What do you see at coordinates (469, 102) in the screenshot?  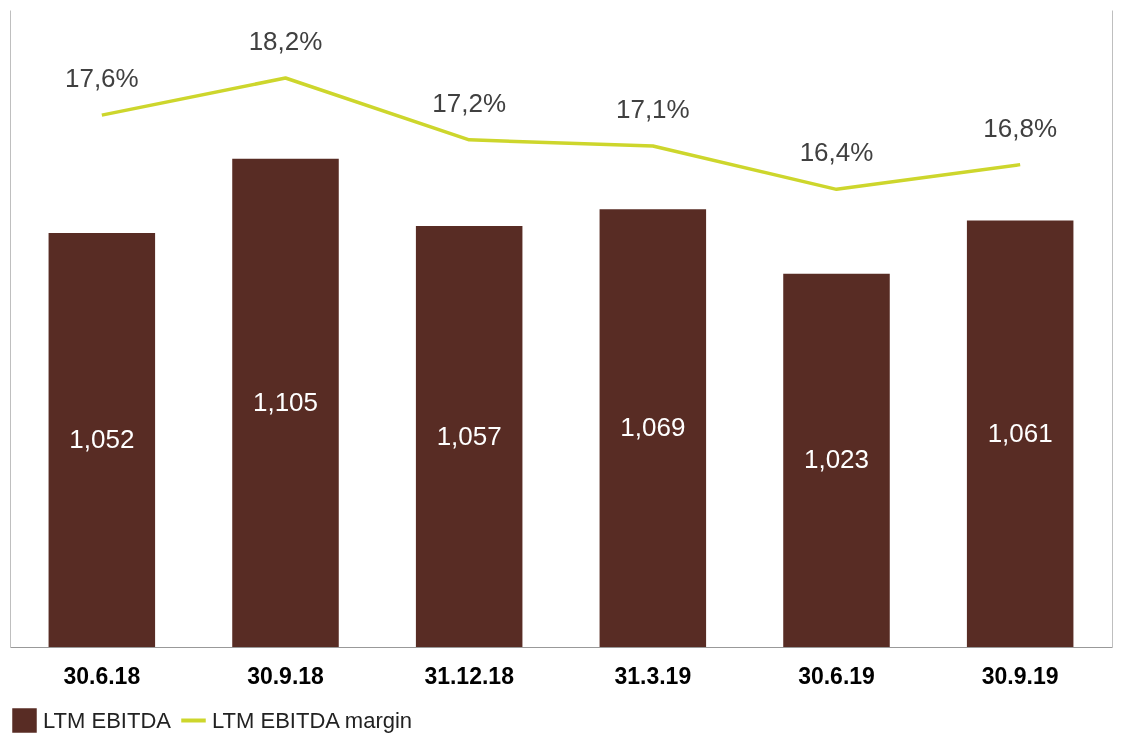 I see `data-label: 17,2%` at bounding box center [469, 102].